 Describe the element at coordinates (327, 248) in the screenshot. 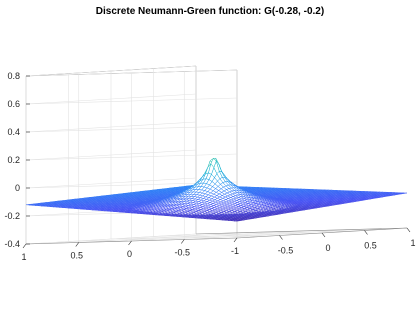

I see `x-tick-label: 0` at that location.